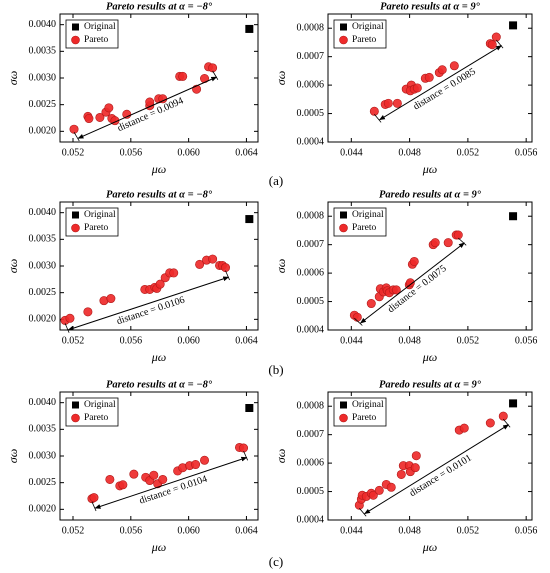  Describe the element at coordinates (43, 104) in the screenshot. I see `y-tick-label: 0.0025` at that location.